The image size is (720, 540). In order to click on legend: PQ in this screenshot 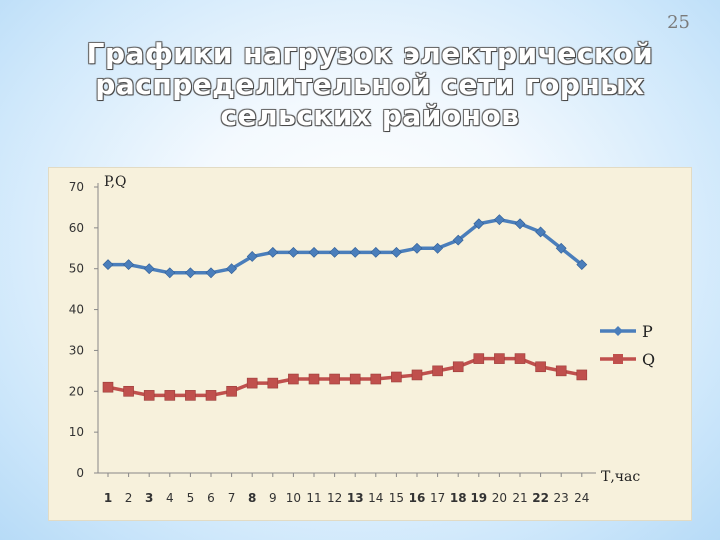, I will do `click(627, 345)`.